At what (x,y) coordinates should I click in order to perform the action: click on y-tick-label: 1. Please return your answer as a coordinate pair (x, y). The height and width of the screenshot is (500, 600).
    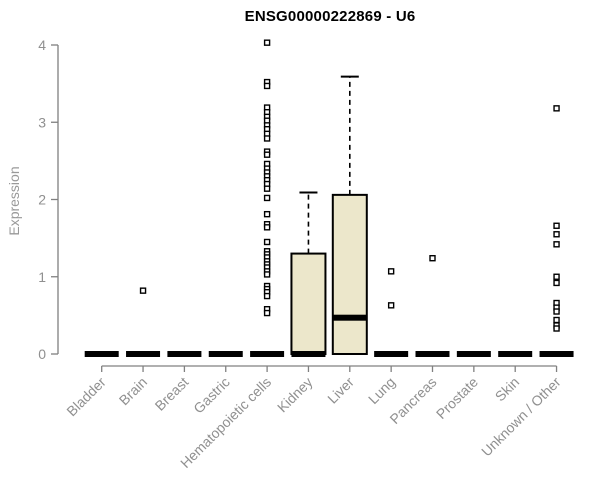
    Looking at the image, I should click on (42, 277).